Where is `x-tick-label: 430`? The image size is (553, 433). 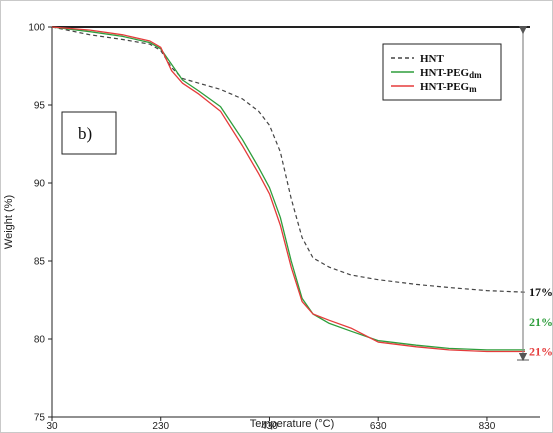 x-tick-label: 430 is located at coordinates (269, 426).